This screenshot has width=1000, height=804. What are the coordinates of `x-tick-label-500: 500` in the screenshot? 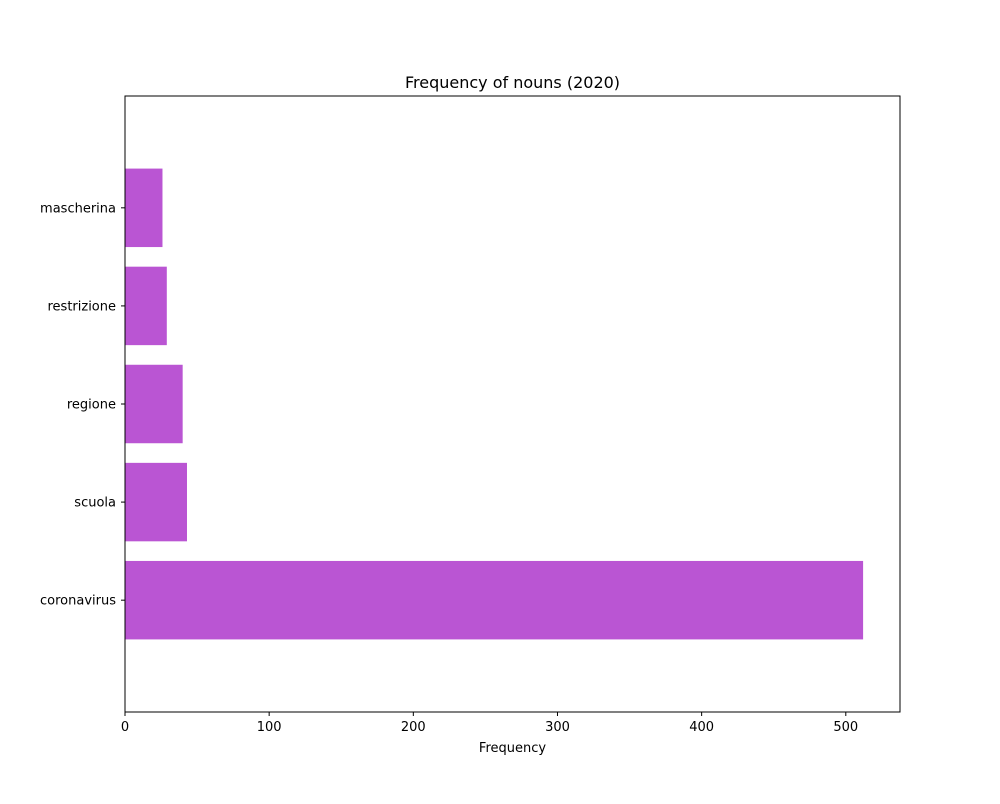 It's located at (845, 727).